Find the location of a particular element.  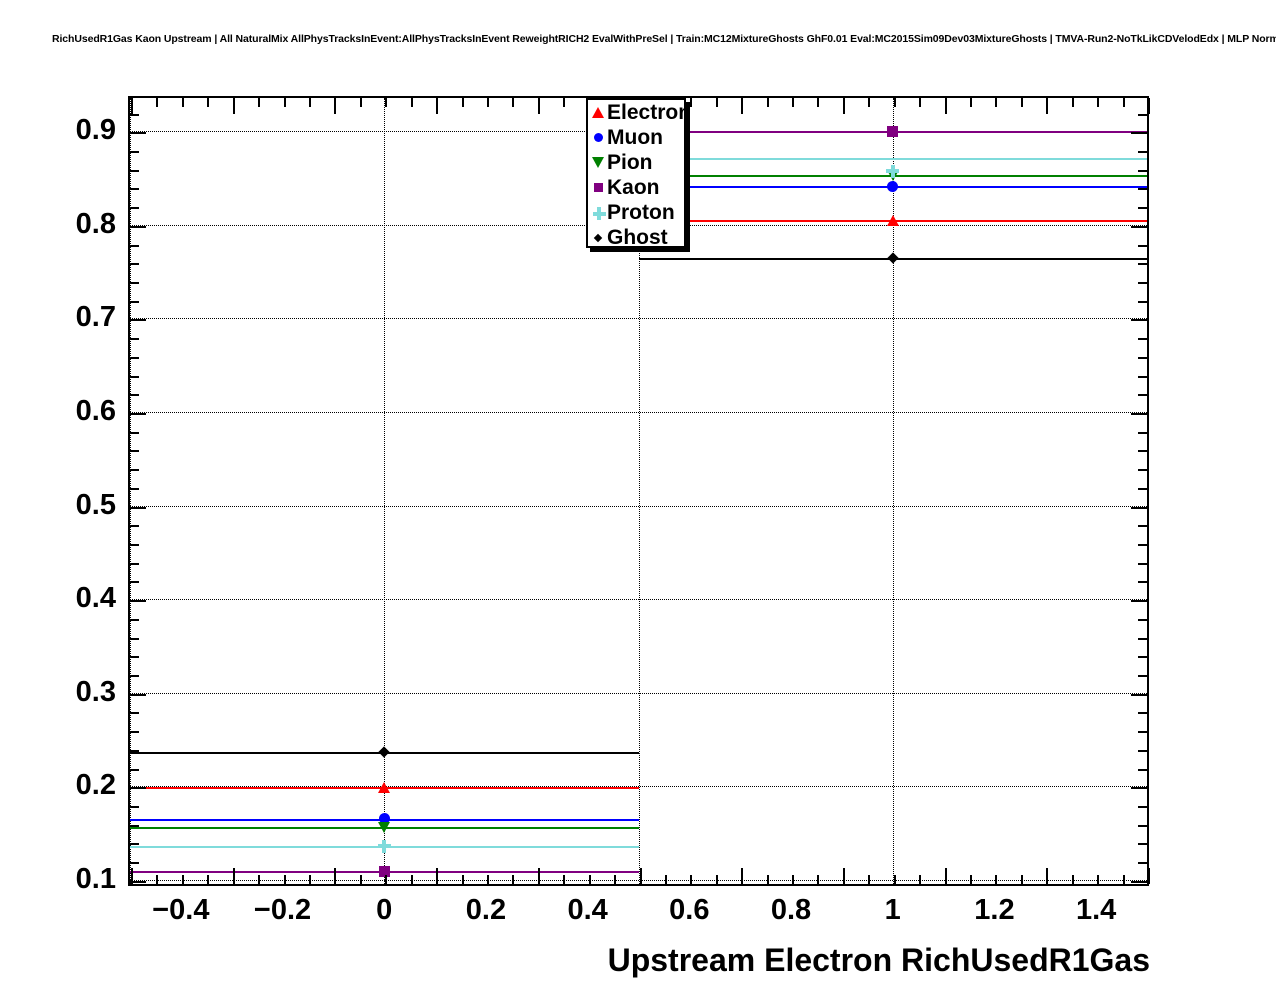

y-tick-label: 0.9 is located at coordinates (95, 130).